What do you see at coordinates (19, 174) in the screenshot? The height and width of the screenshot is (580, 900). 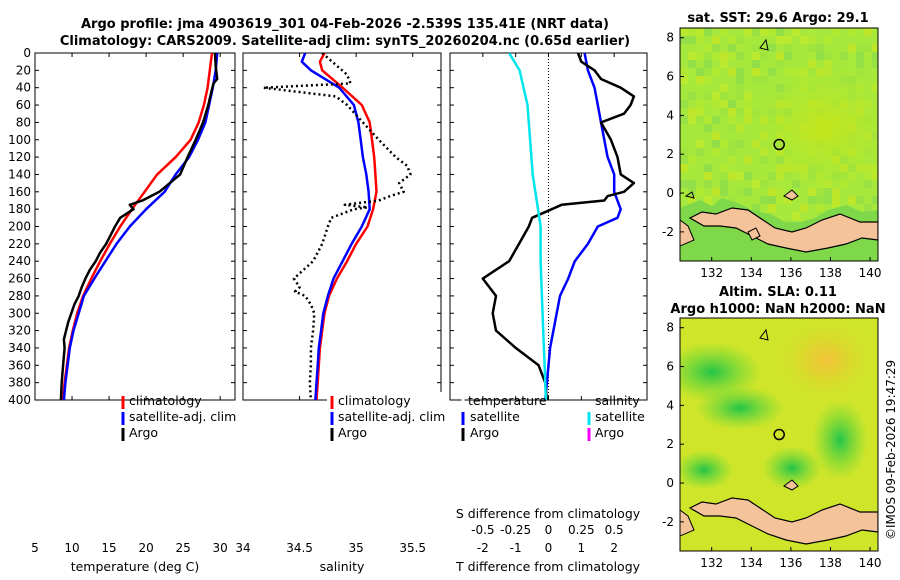 I see `depth-tick-label: 140` at bounding box center [19, 174].